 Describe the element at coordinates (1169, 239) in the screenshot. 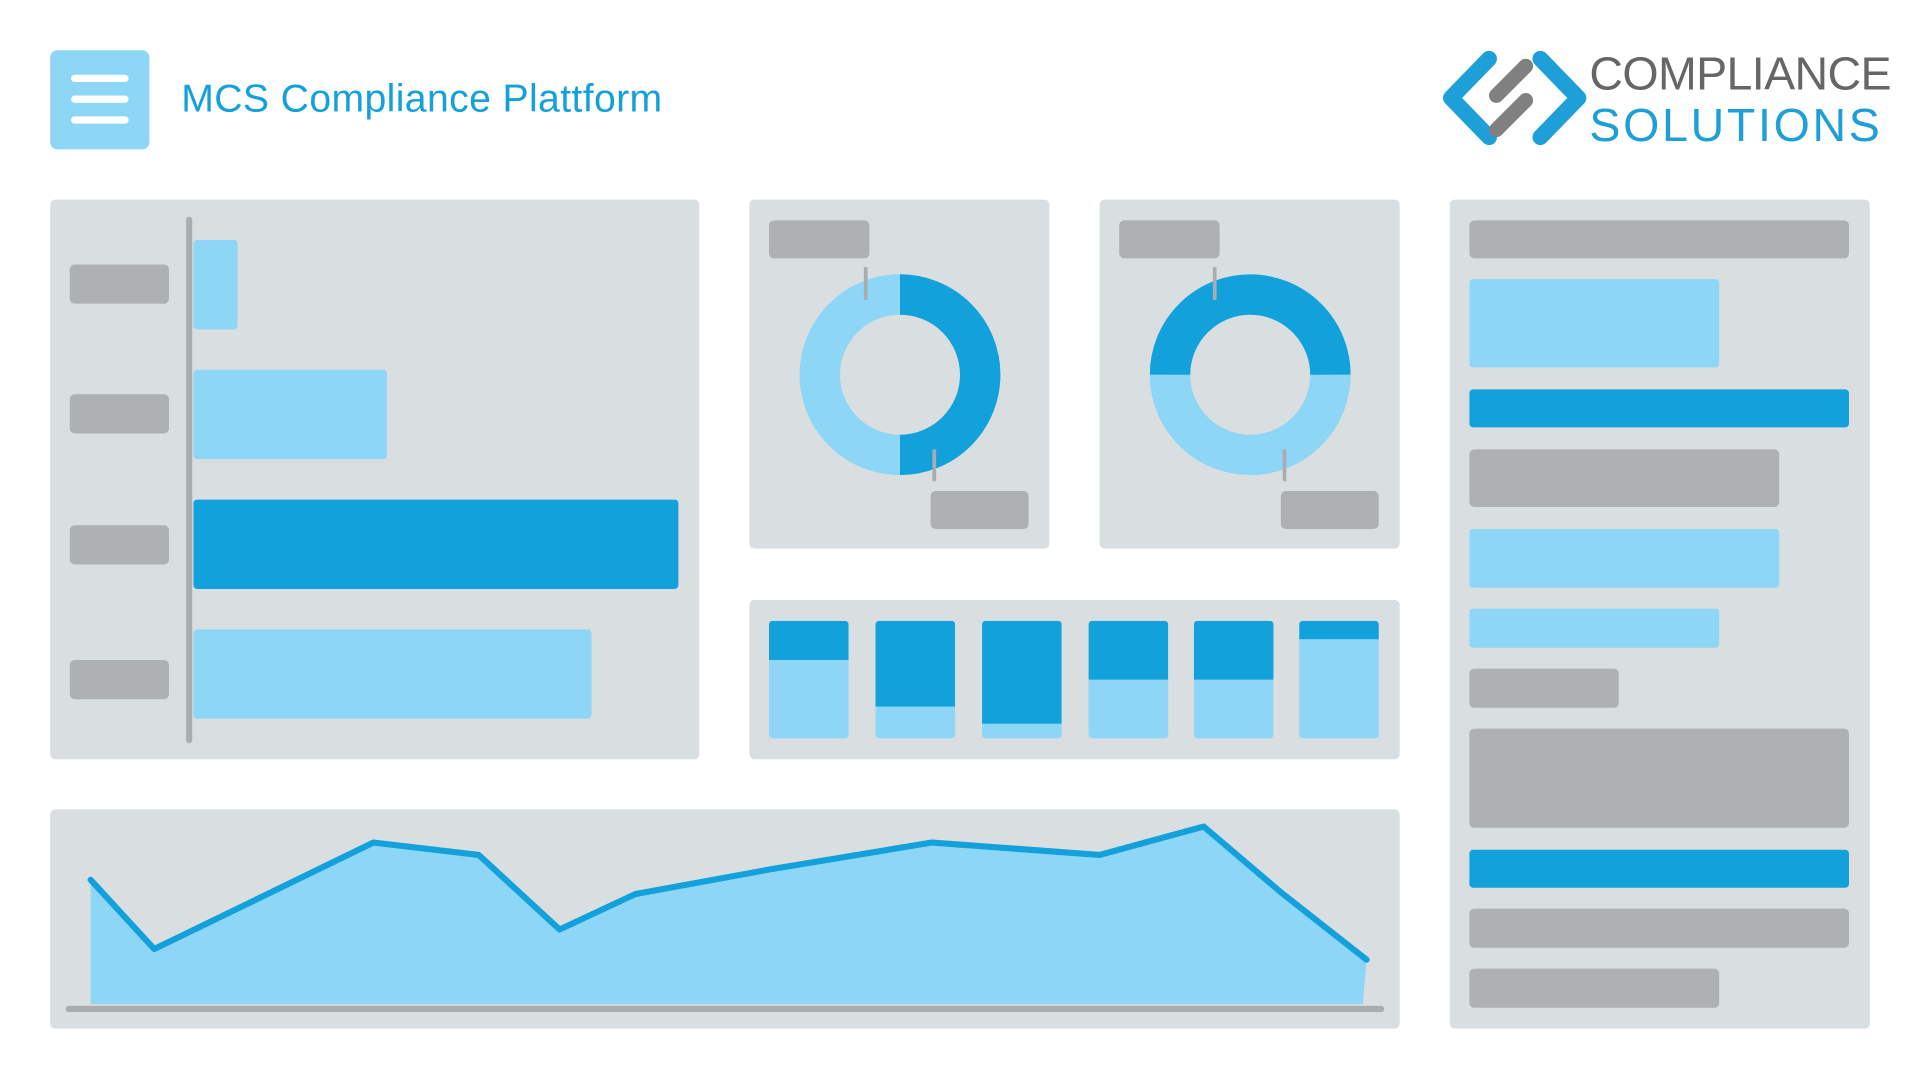

I see `donut-2-title-placeholder` at that location.